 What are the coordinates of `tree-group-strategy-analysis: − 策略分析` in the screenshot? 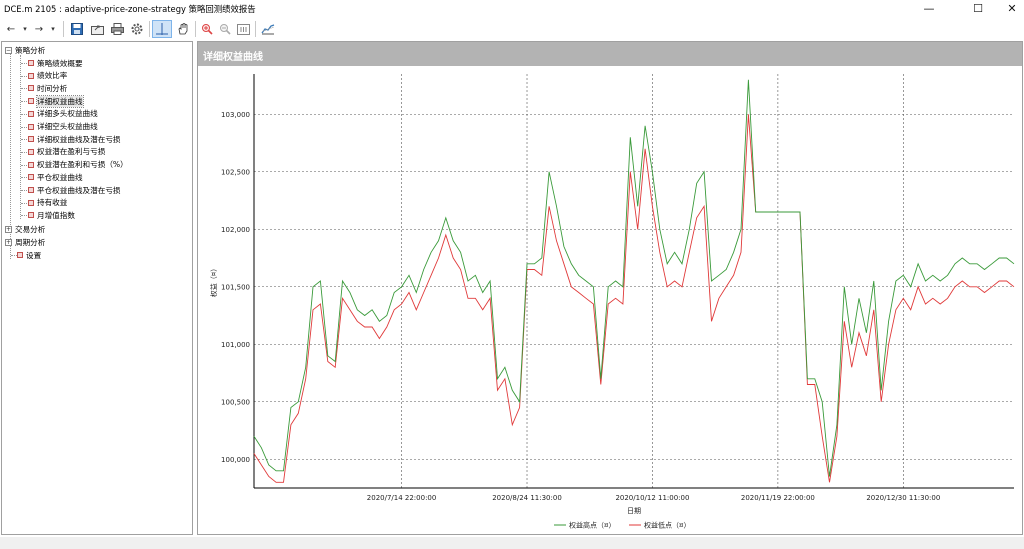 It's located at (25, 50).